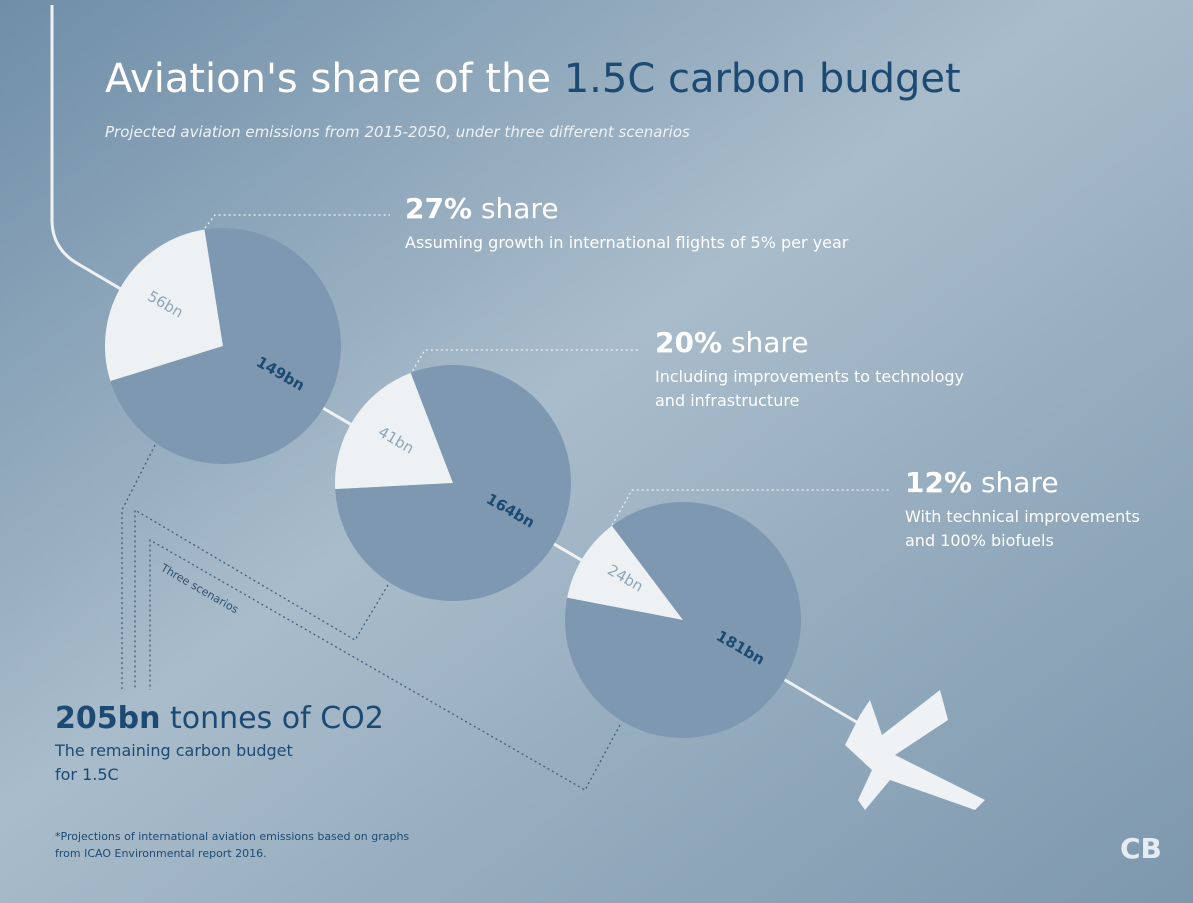  Describe the element at coordinates (727, 400) in the screenshot. I see `description: and infrastructure` at that location.